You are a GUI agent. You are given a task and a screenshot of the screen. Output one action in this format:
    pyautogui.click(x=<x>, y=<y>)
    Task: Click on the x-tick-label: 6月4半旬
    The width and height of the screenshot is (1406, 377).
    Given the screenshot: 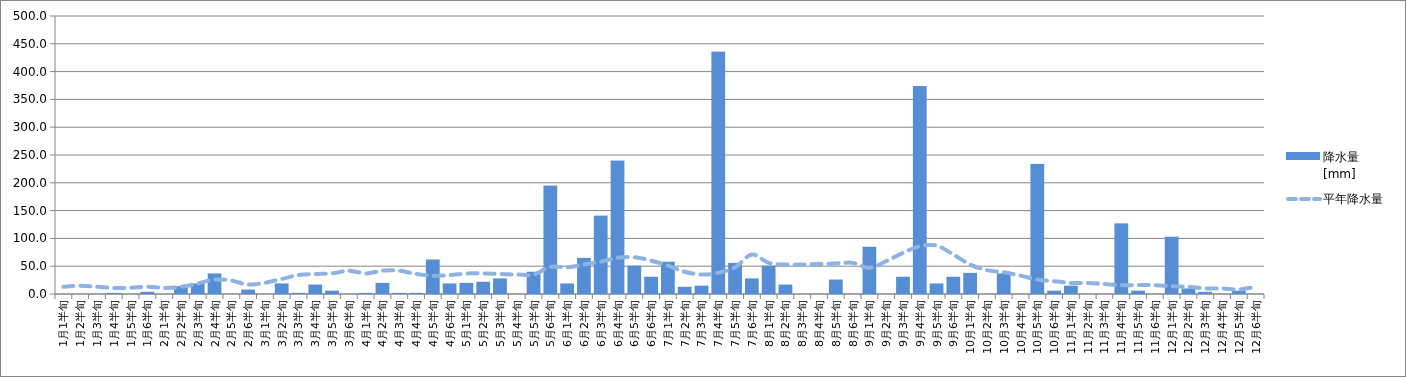 What is the action you would take?
    pyautogui.click(x=618, y=323)
    